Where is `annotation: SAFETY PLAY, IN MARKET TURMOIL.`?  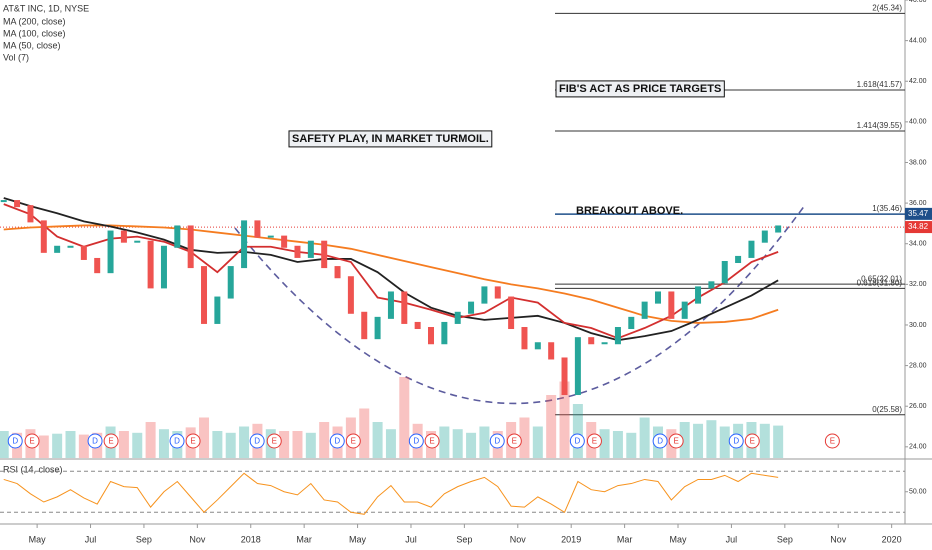
annotation: SAFETY PLAY, IN MARKET TURMOIL. is located at coordinates (390, 139).